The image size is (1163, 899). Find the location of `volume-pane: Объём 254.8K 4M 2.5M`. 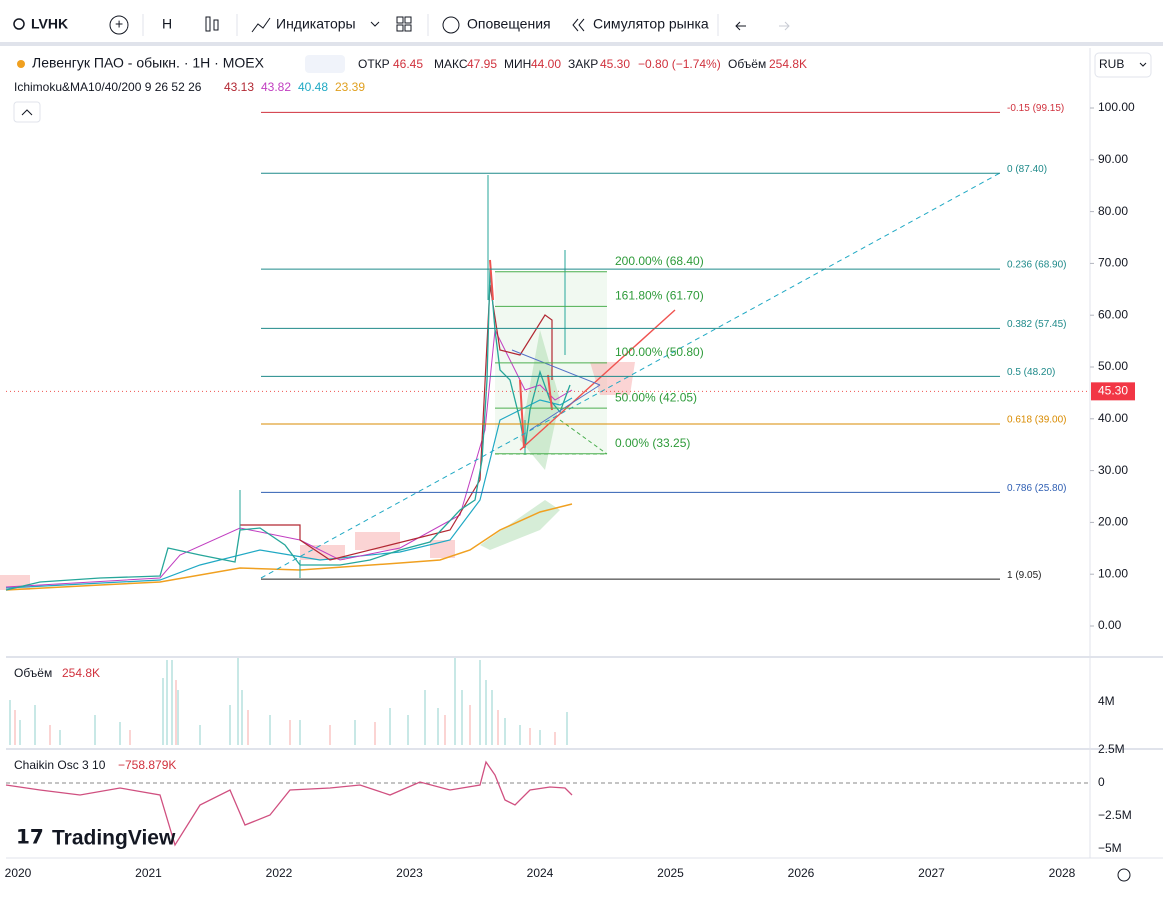

volume-pane: Объём 254.8K 4M 2.5M is located at coordinates (567, 707).